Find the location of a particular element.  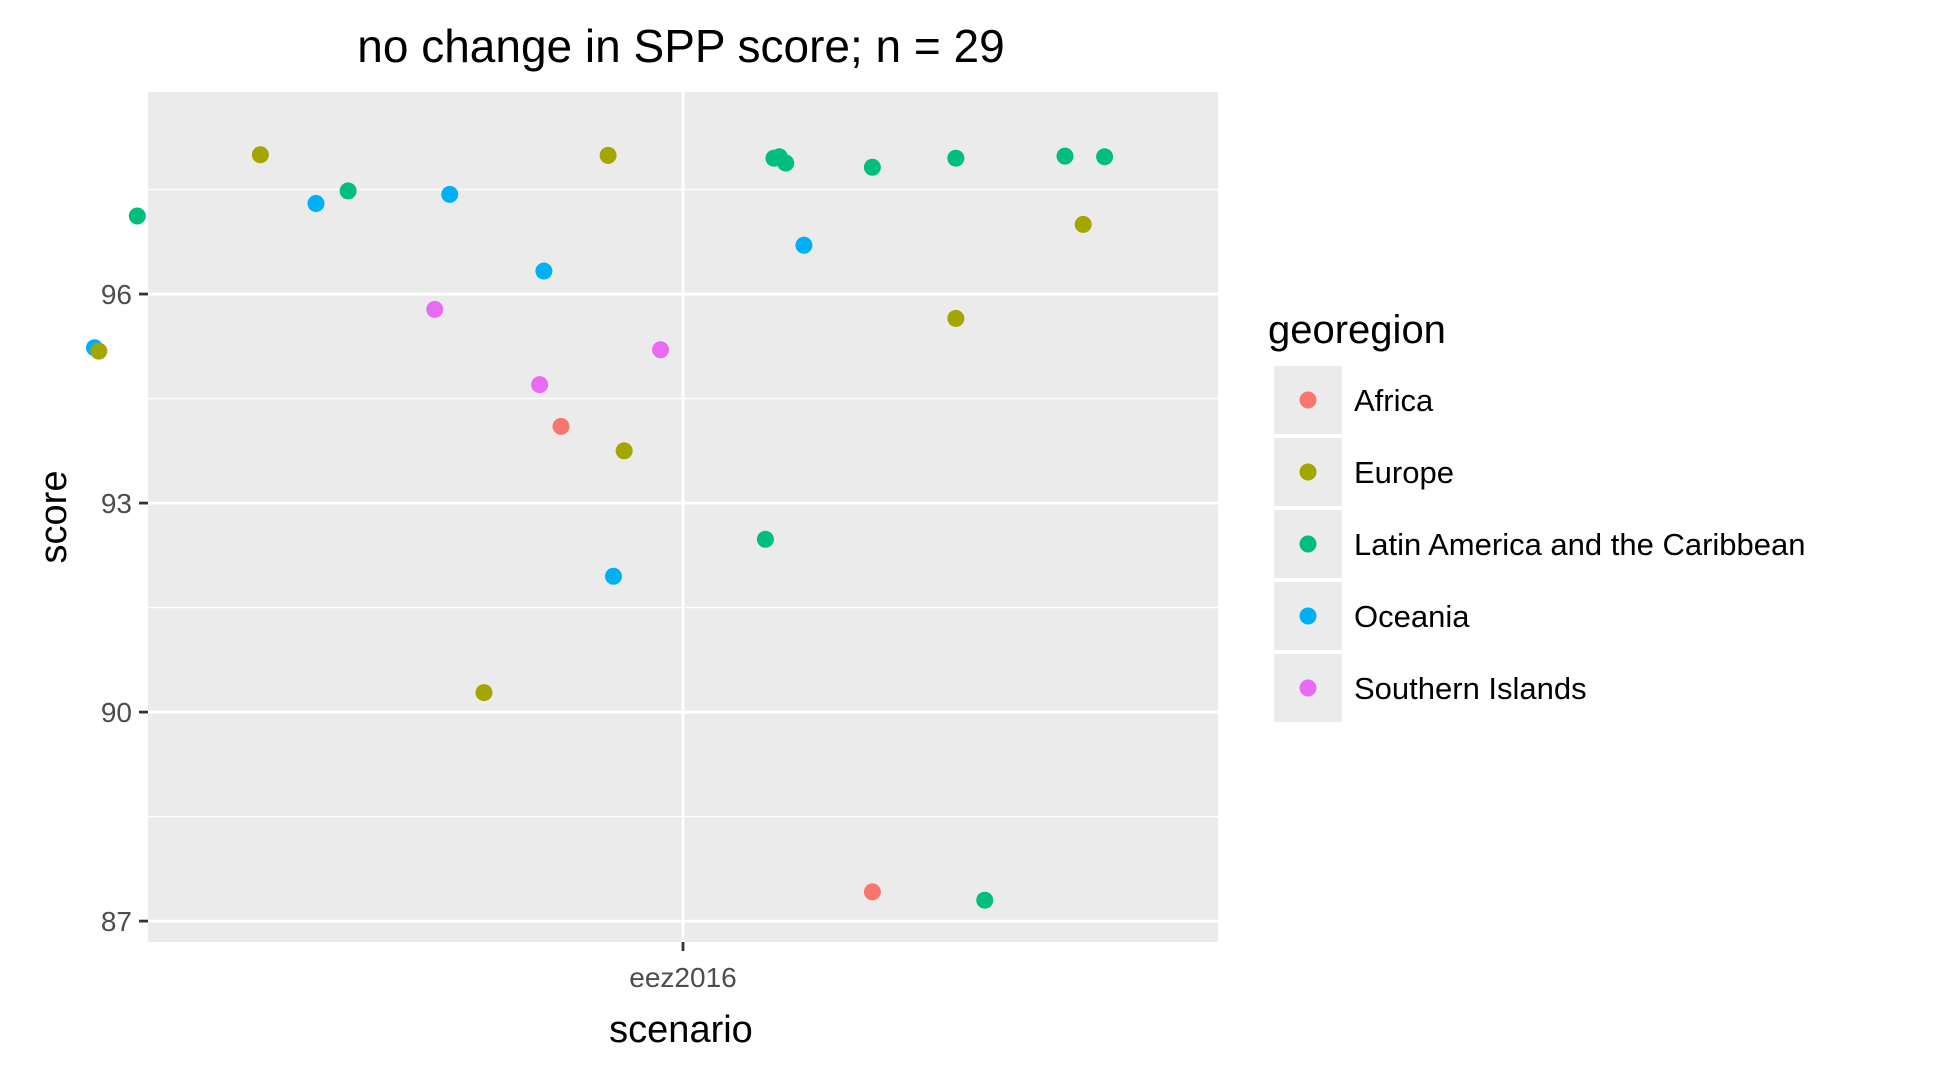

x-axis-title: scenario is located at coordinates (681, 1030).